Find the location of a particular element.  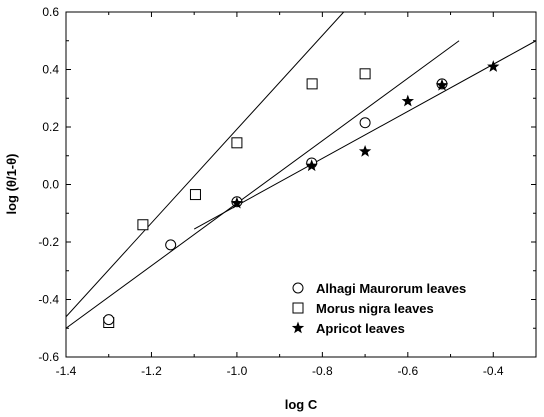

y-axis-title: log (θ/1-θ) is located at coordinates (11, 184).